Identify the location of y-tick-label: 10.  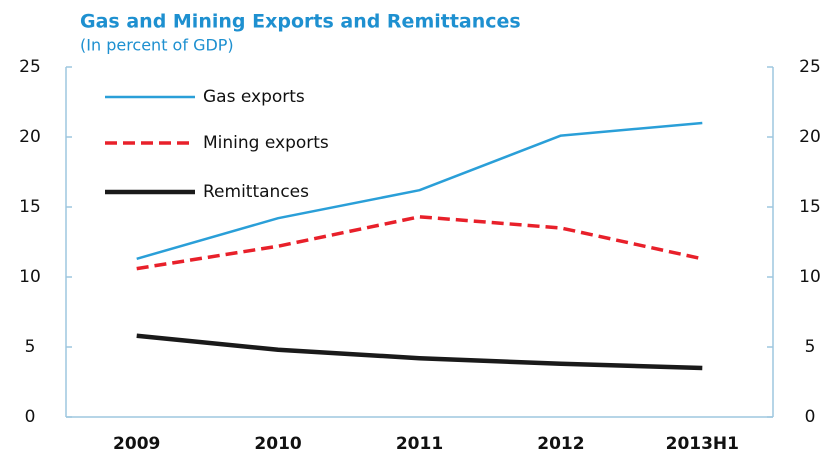
(30, 277).